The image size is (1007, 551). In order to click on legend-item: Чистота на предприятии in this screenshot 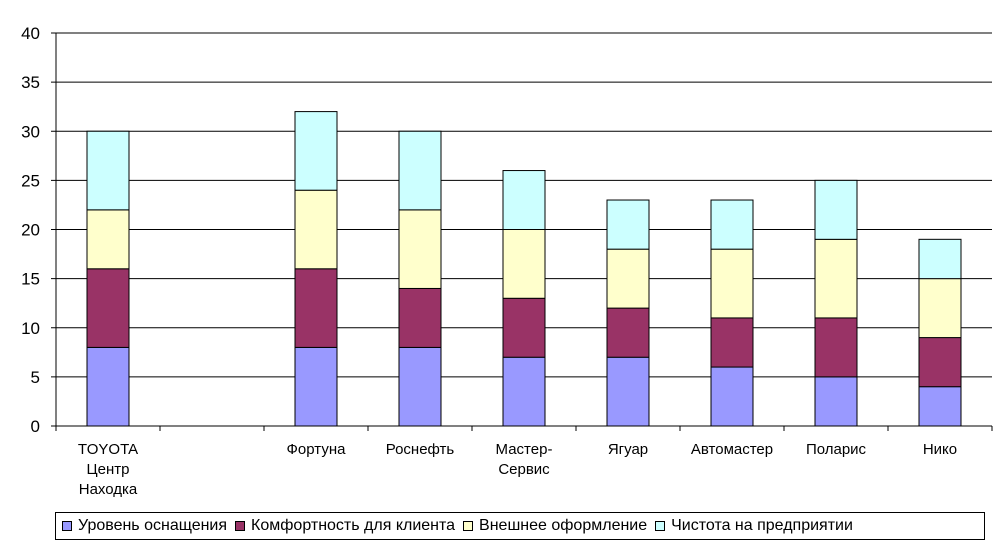, I will do `click(754, 526)`.